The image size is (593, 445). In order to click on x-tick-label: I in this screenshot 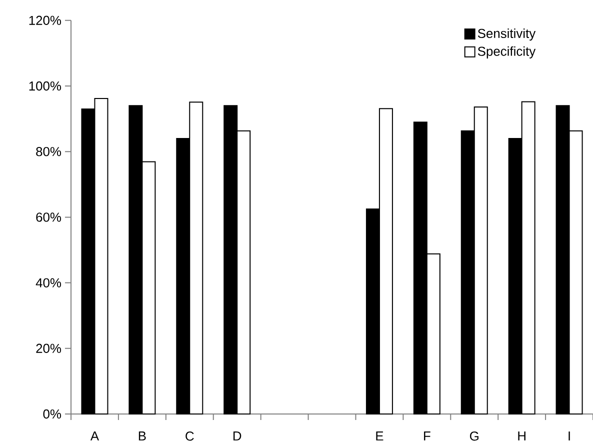, I will do `click(569, 436)`.